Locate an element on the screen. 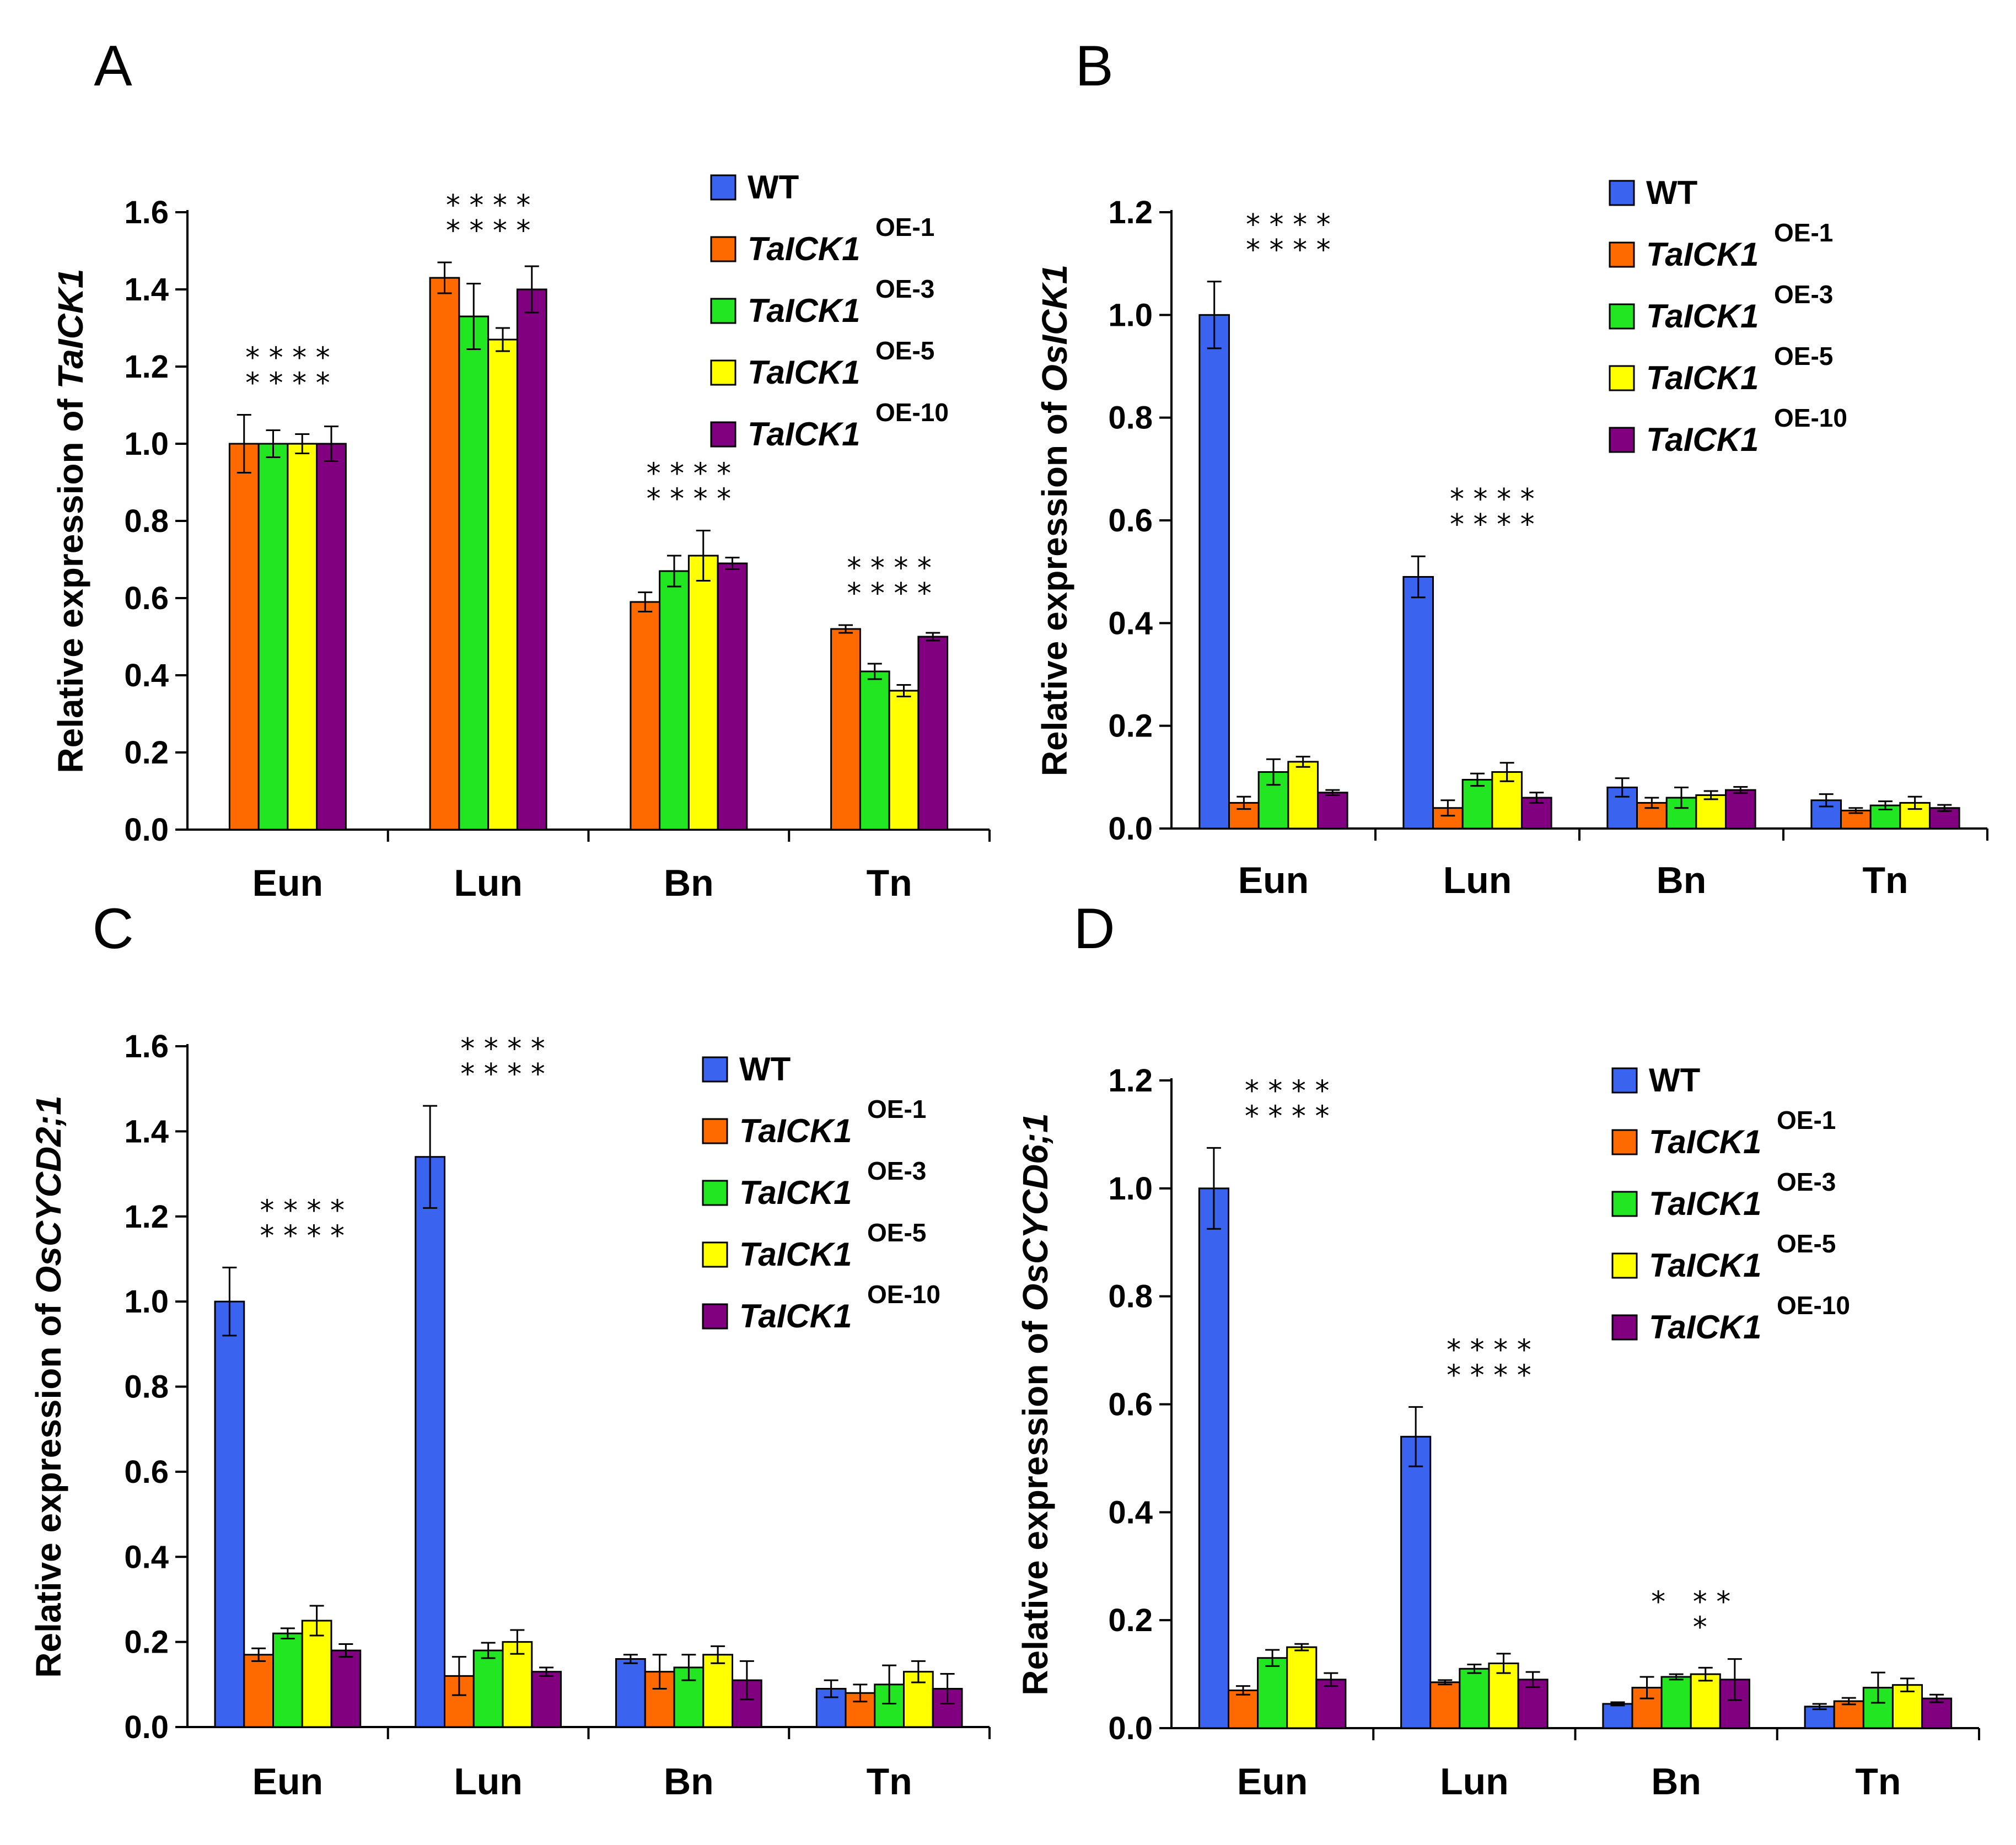 Image resolution: width=2016 pixels, height=1845 pixels. panel-letter: C is located at coordinates (113, 929).